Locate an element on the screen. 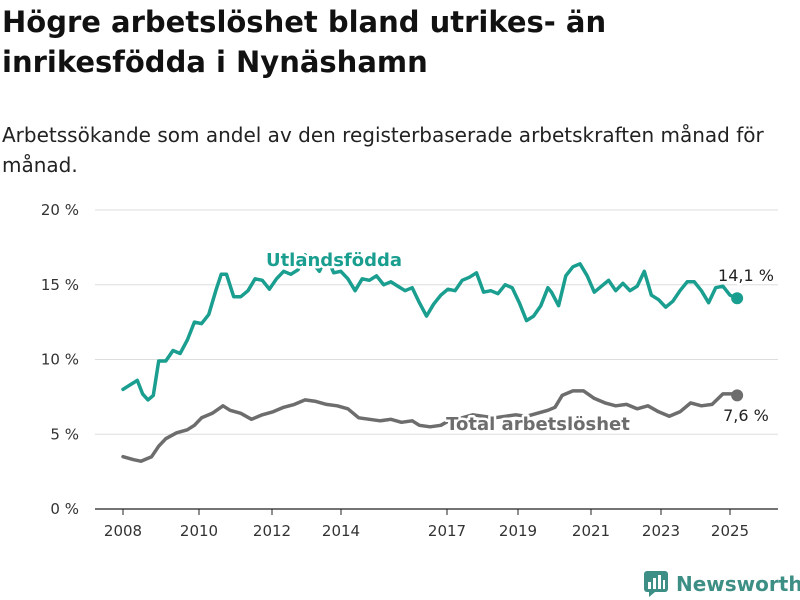  brand-name: Newsworthy is located at coordinates (738, 584).